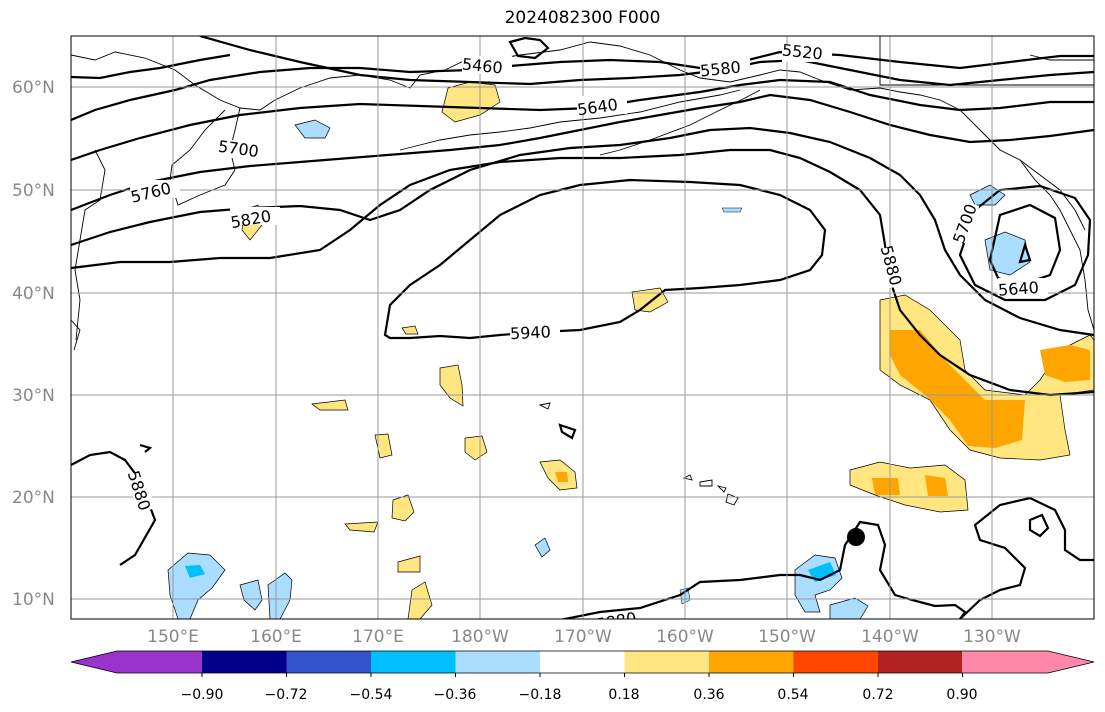 The height and width of the screenshot is (712, 1105). What do you see at coordinates (616, 621) in the screenshot?
I see `contour-label: 5880` at bounding box center [616, 621].